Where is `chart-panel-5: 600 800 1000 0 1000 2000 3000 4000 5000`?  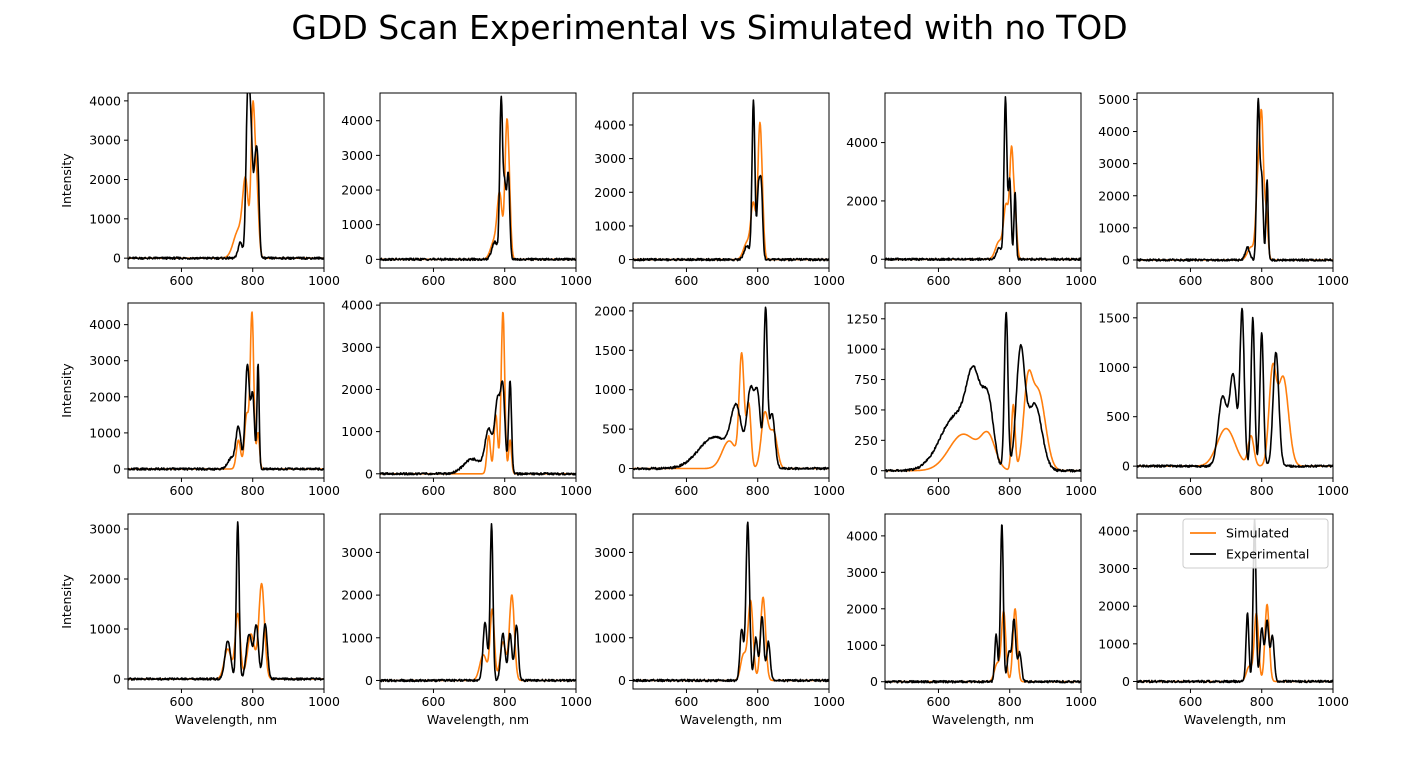 chart-panel-5: 600 800 1000 0 1000 2000 3000 4000 5000 is located at coordinates (1223, 190).